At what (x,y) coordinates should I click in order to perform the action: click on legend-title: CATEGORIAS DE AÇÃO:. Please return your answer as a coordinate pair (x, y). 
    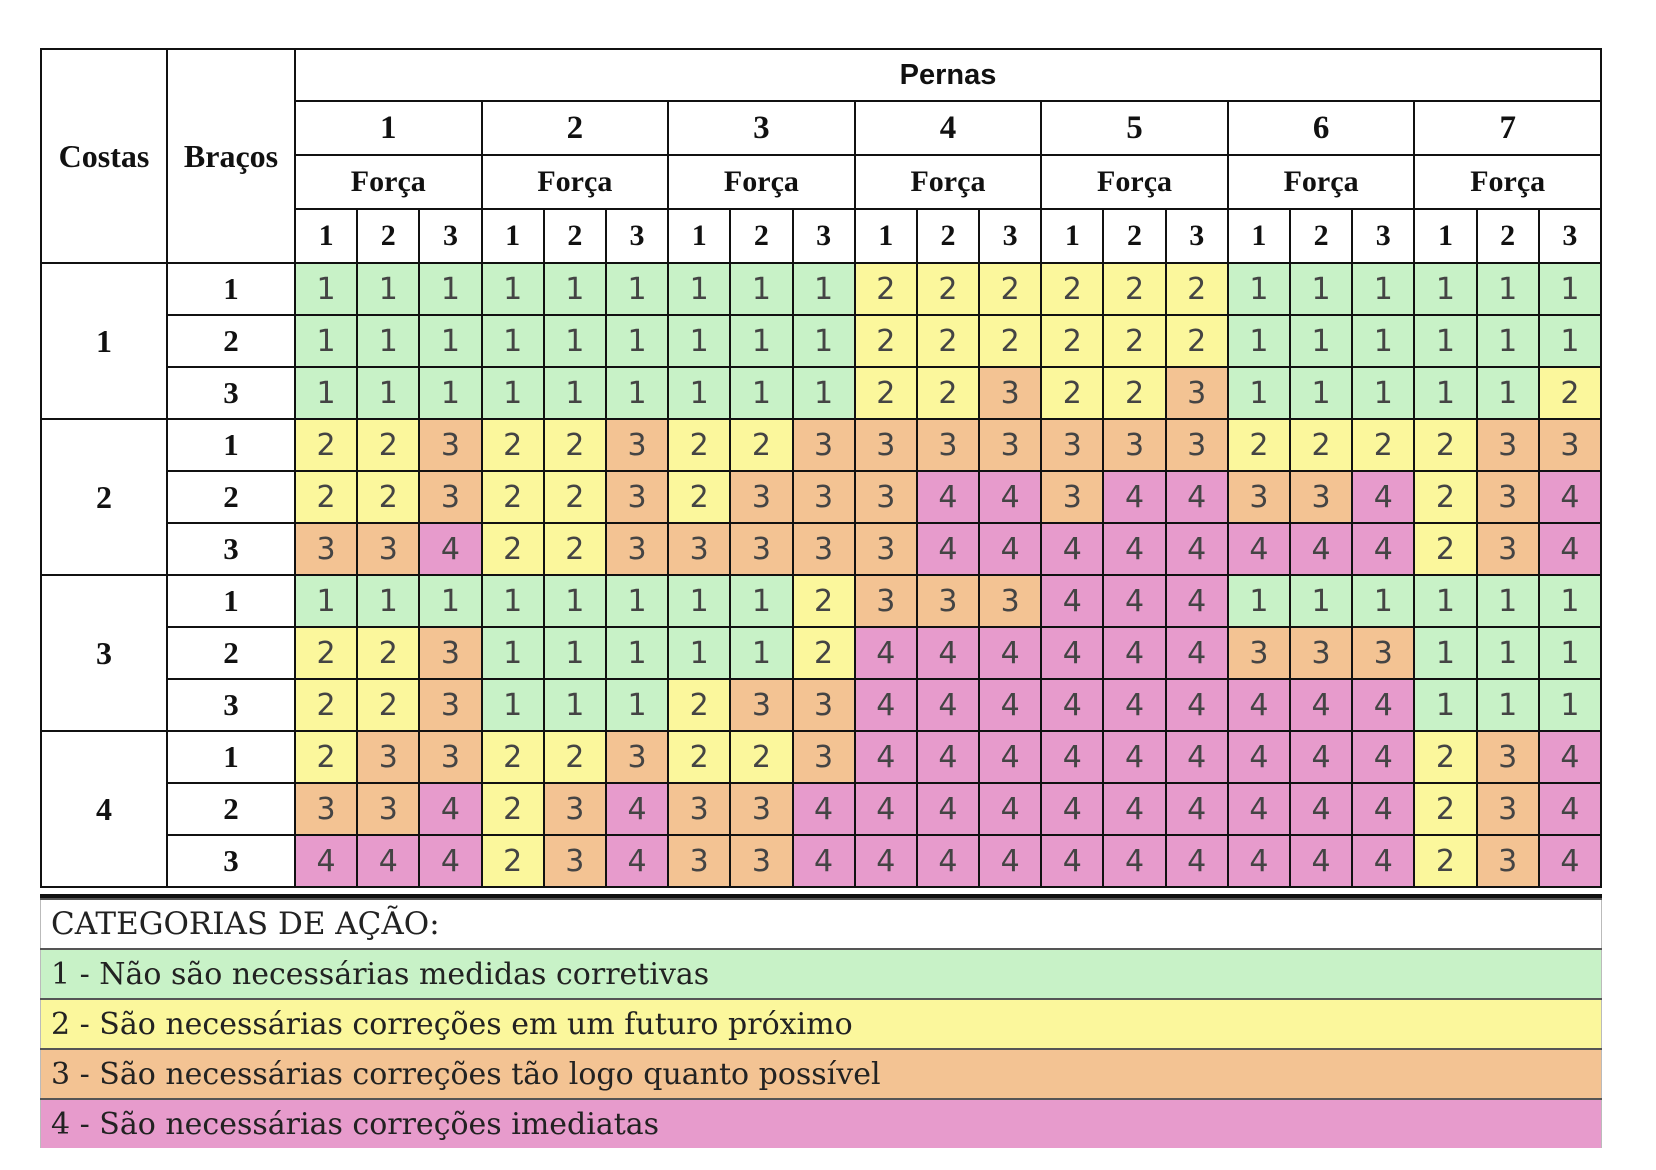
    Looking at the image, I should click on (821, 923).